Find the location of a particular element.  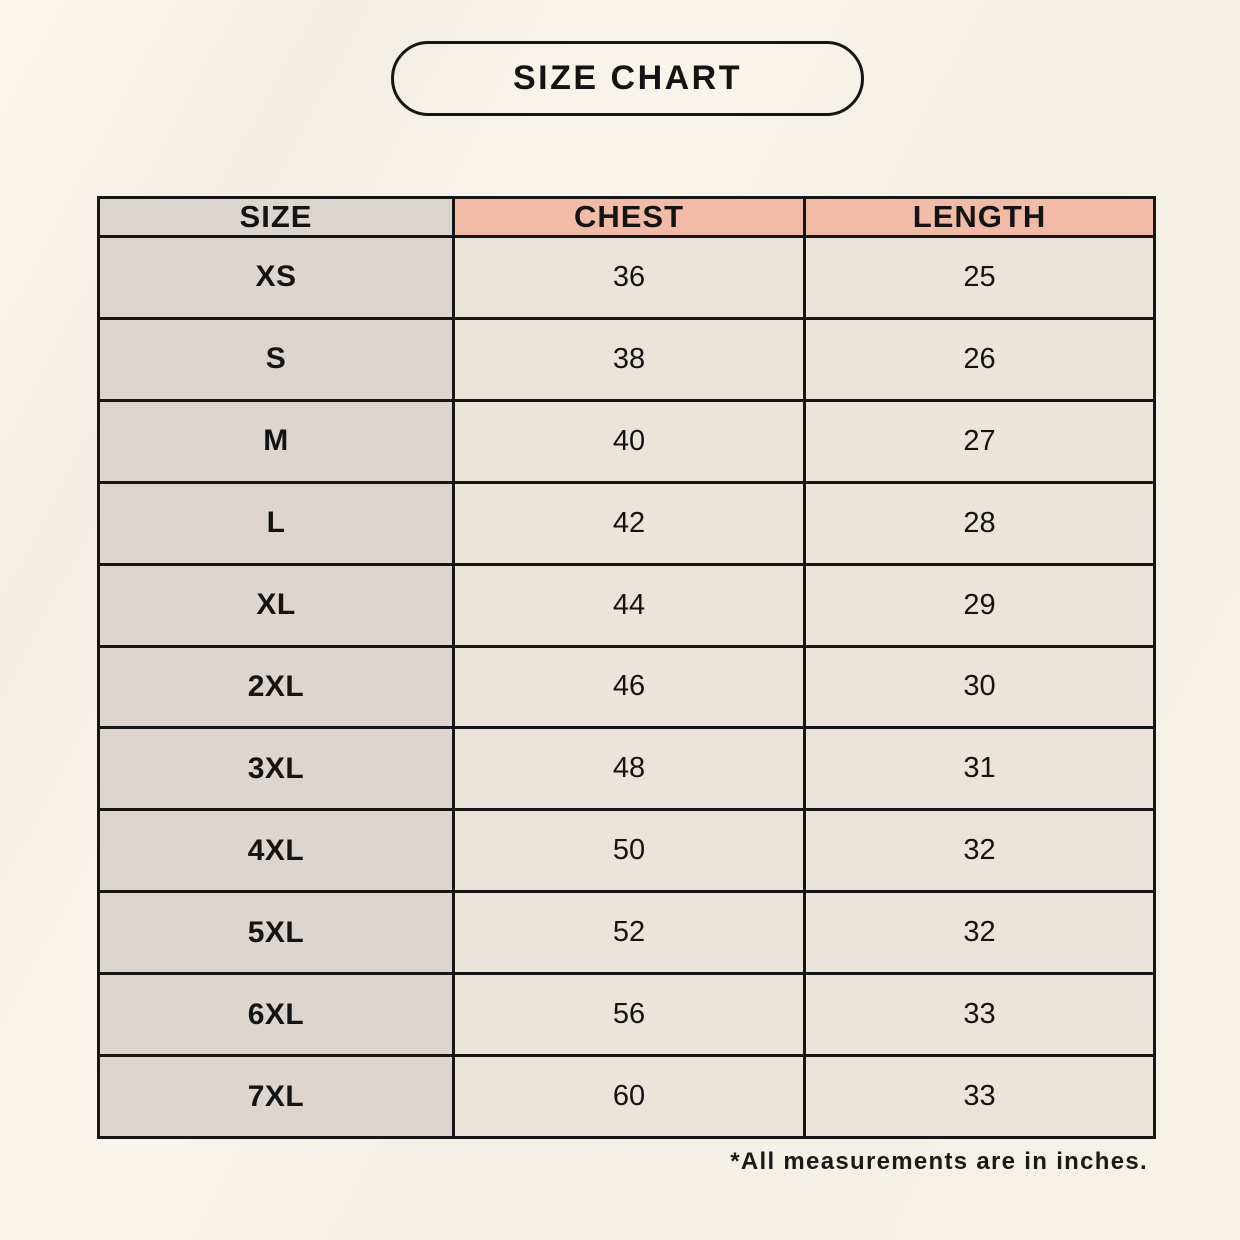

table-row: 5XL 52 32 is located at coordinates (626, 933).